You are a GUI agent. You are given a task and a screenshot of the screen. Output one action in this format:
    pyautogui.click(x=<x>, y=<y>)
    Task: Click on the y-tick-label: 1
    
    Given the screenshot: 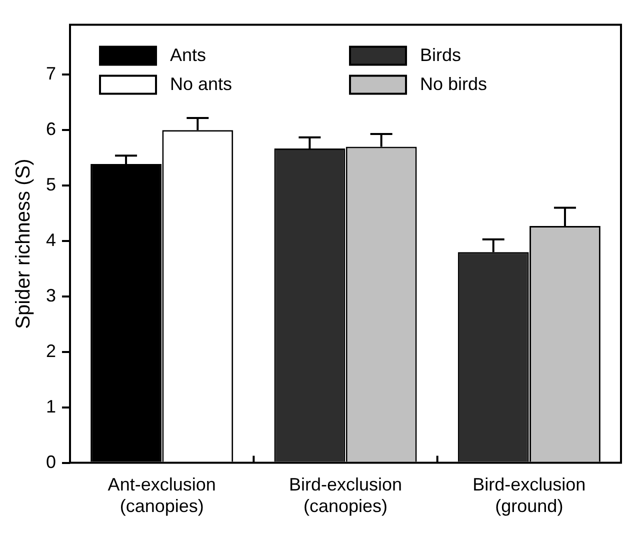 What is the action you would take?
    pyautogui.click(x=51, y=406)
    